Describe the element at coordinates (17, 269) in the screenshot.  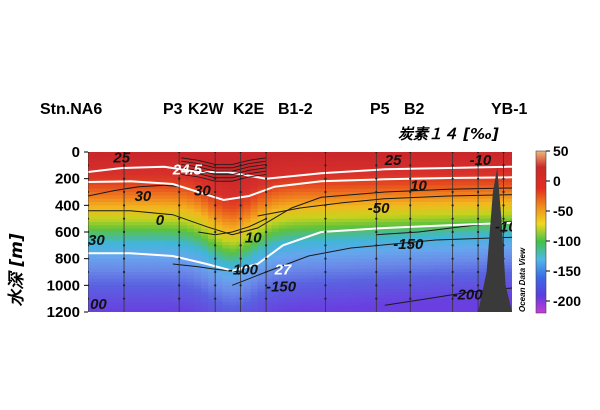
I see `y-axis-label: 水深 [m]` at that location.